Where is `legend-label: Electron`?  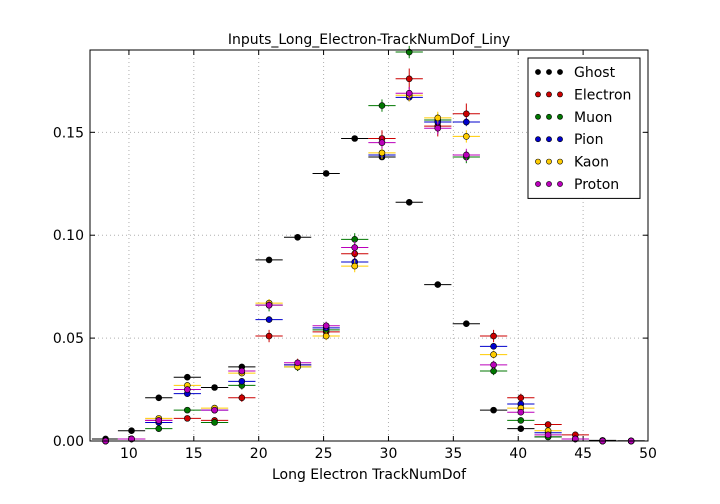
legend-label: Electron is located at coordinates (602, 95).